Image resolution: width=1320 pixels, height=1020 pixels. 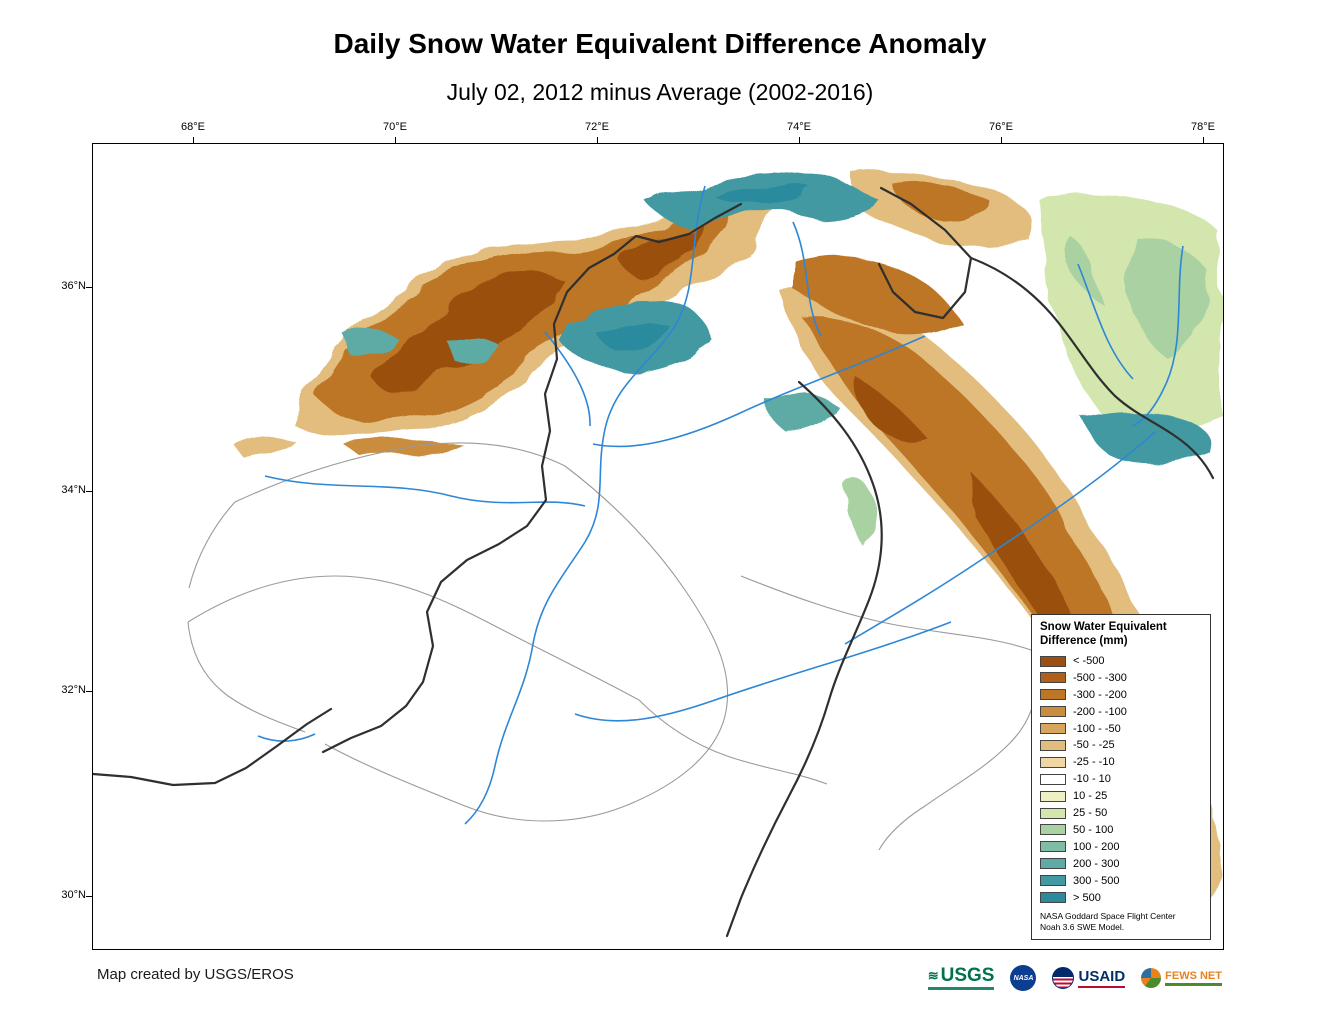 I want to click on x-axis-label: 74°E, so click(x=799, y=127).